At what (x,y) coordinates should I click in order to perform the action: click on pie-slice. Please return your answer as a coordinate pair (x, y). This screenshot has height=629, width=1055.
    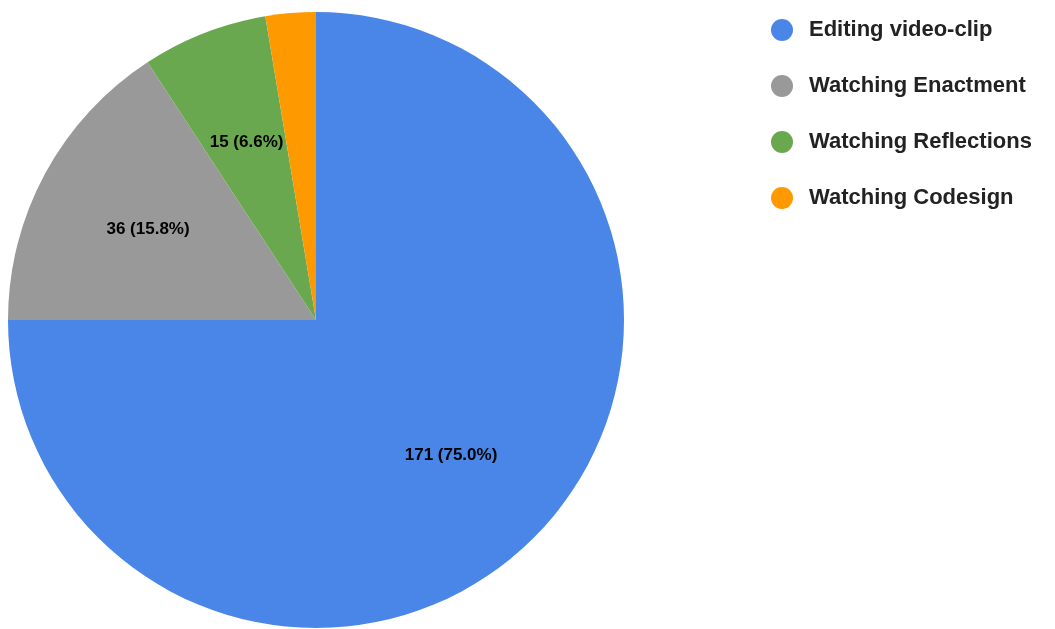
    Looking at the image, I should click on (162, 191).